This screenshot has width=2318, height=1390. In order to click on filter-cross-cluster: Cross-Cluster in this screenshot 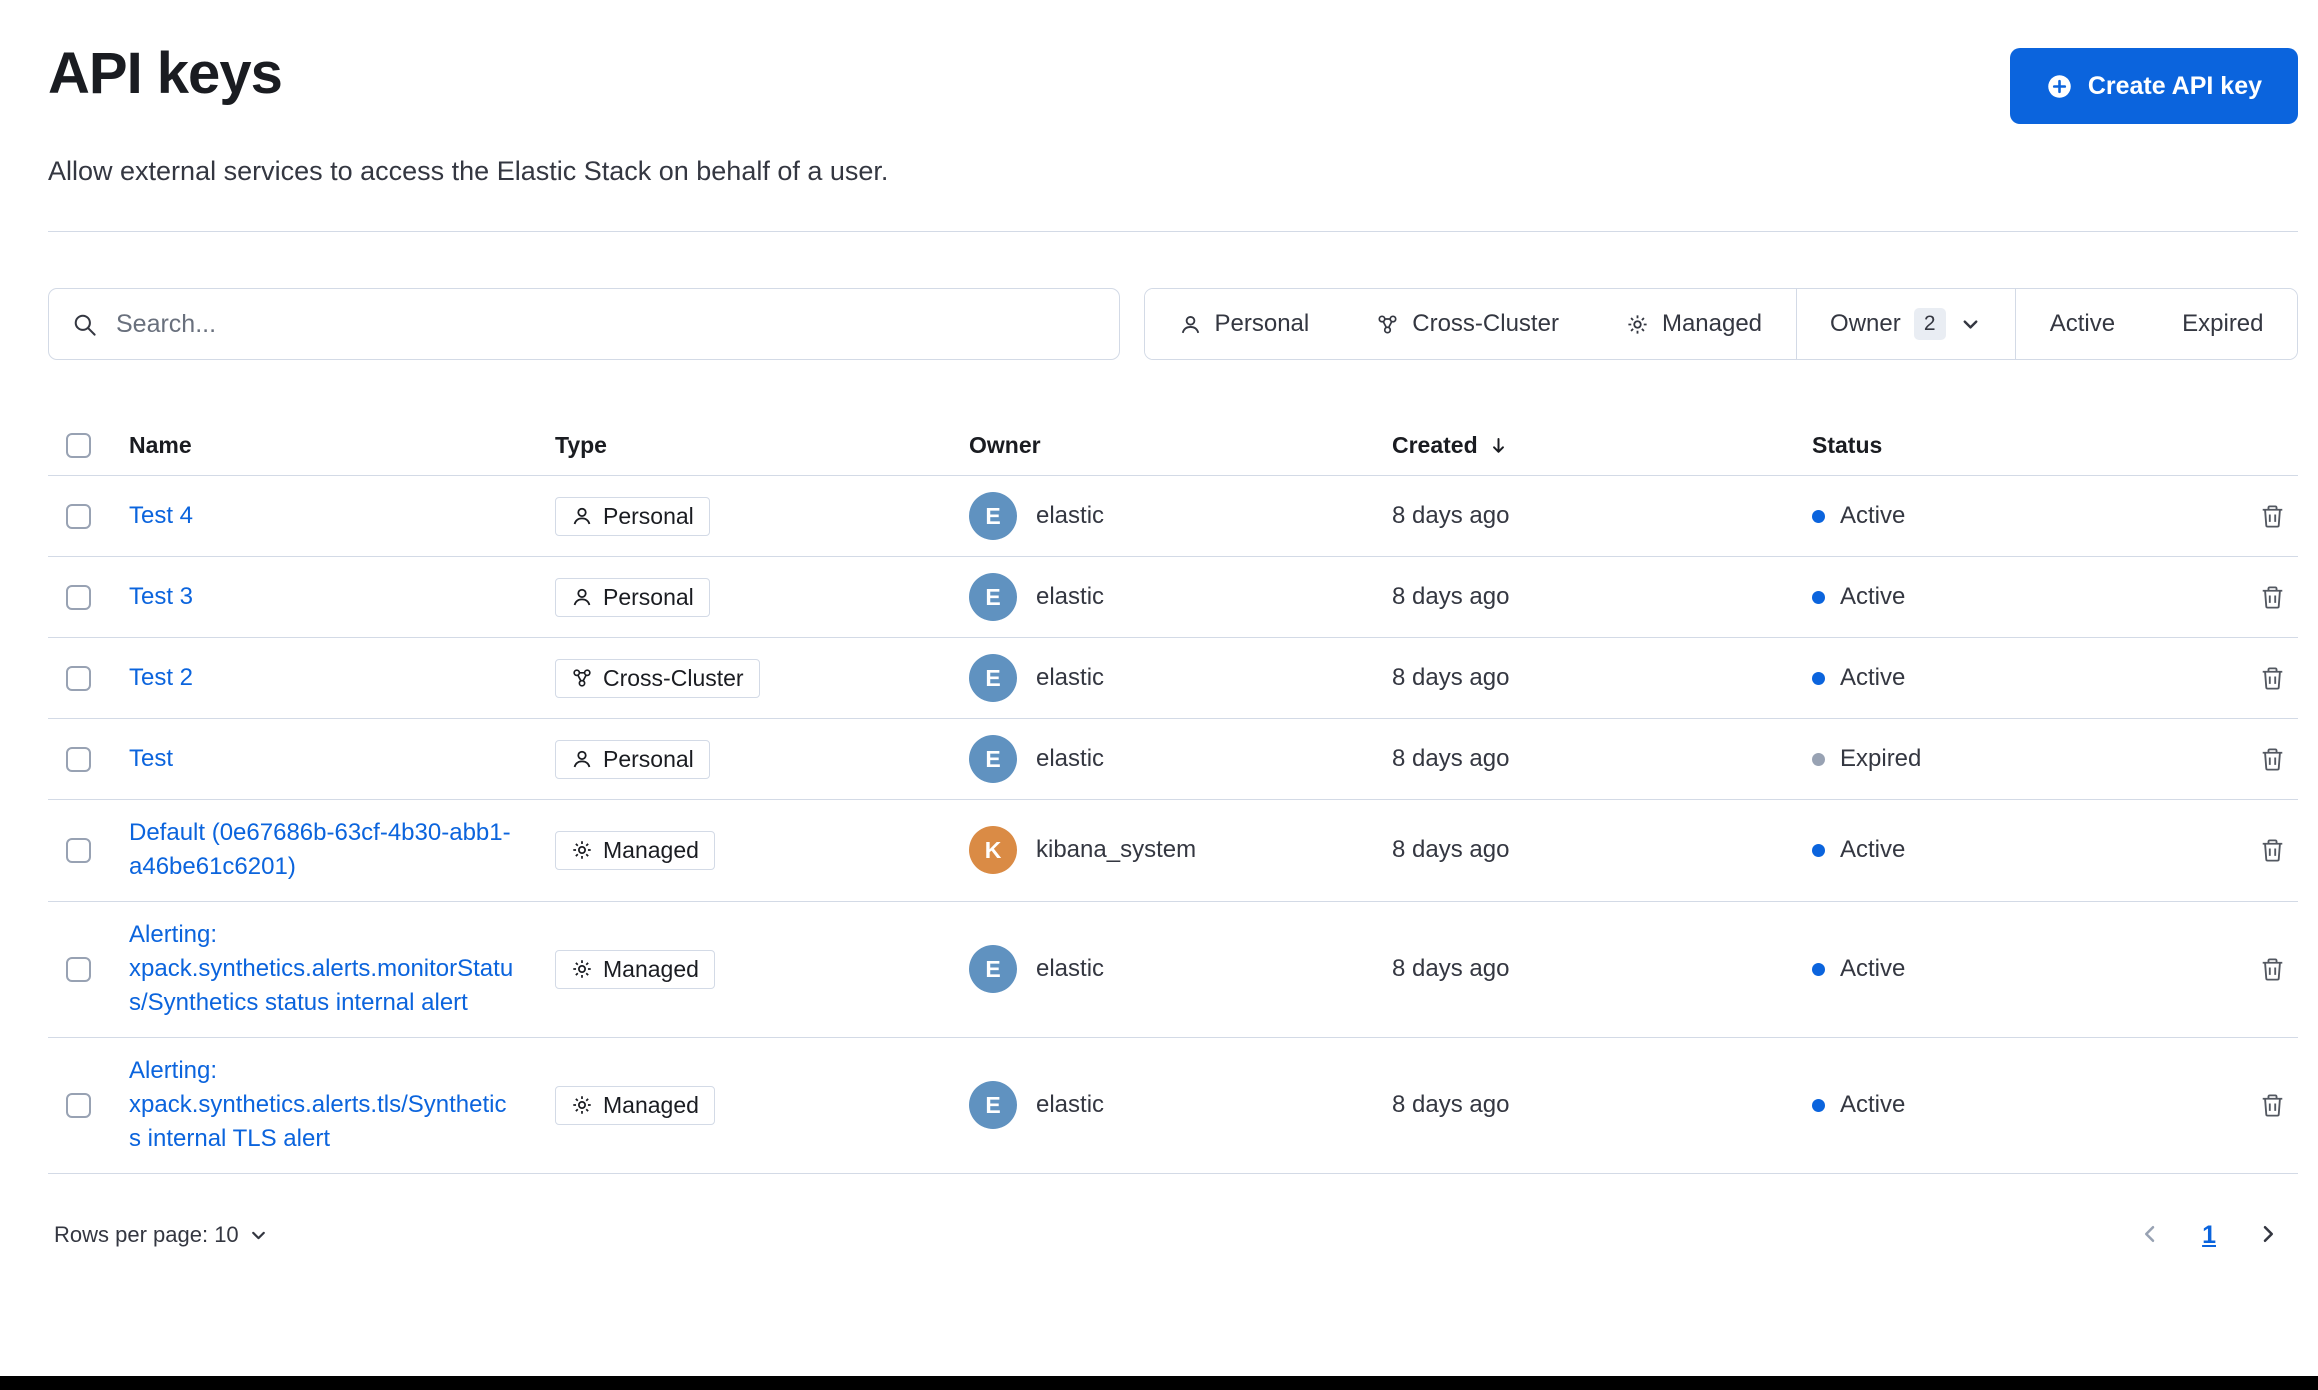, I will do `click(1467, 324)`.